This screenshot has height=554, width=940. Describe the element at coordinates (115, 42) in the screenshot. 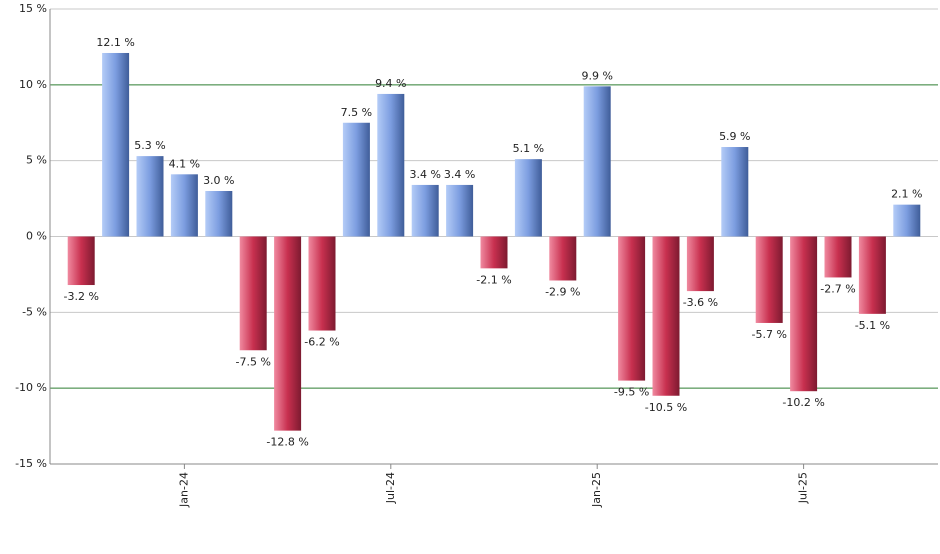

I see `value-label: 12.1 %` at that location.